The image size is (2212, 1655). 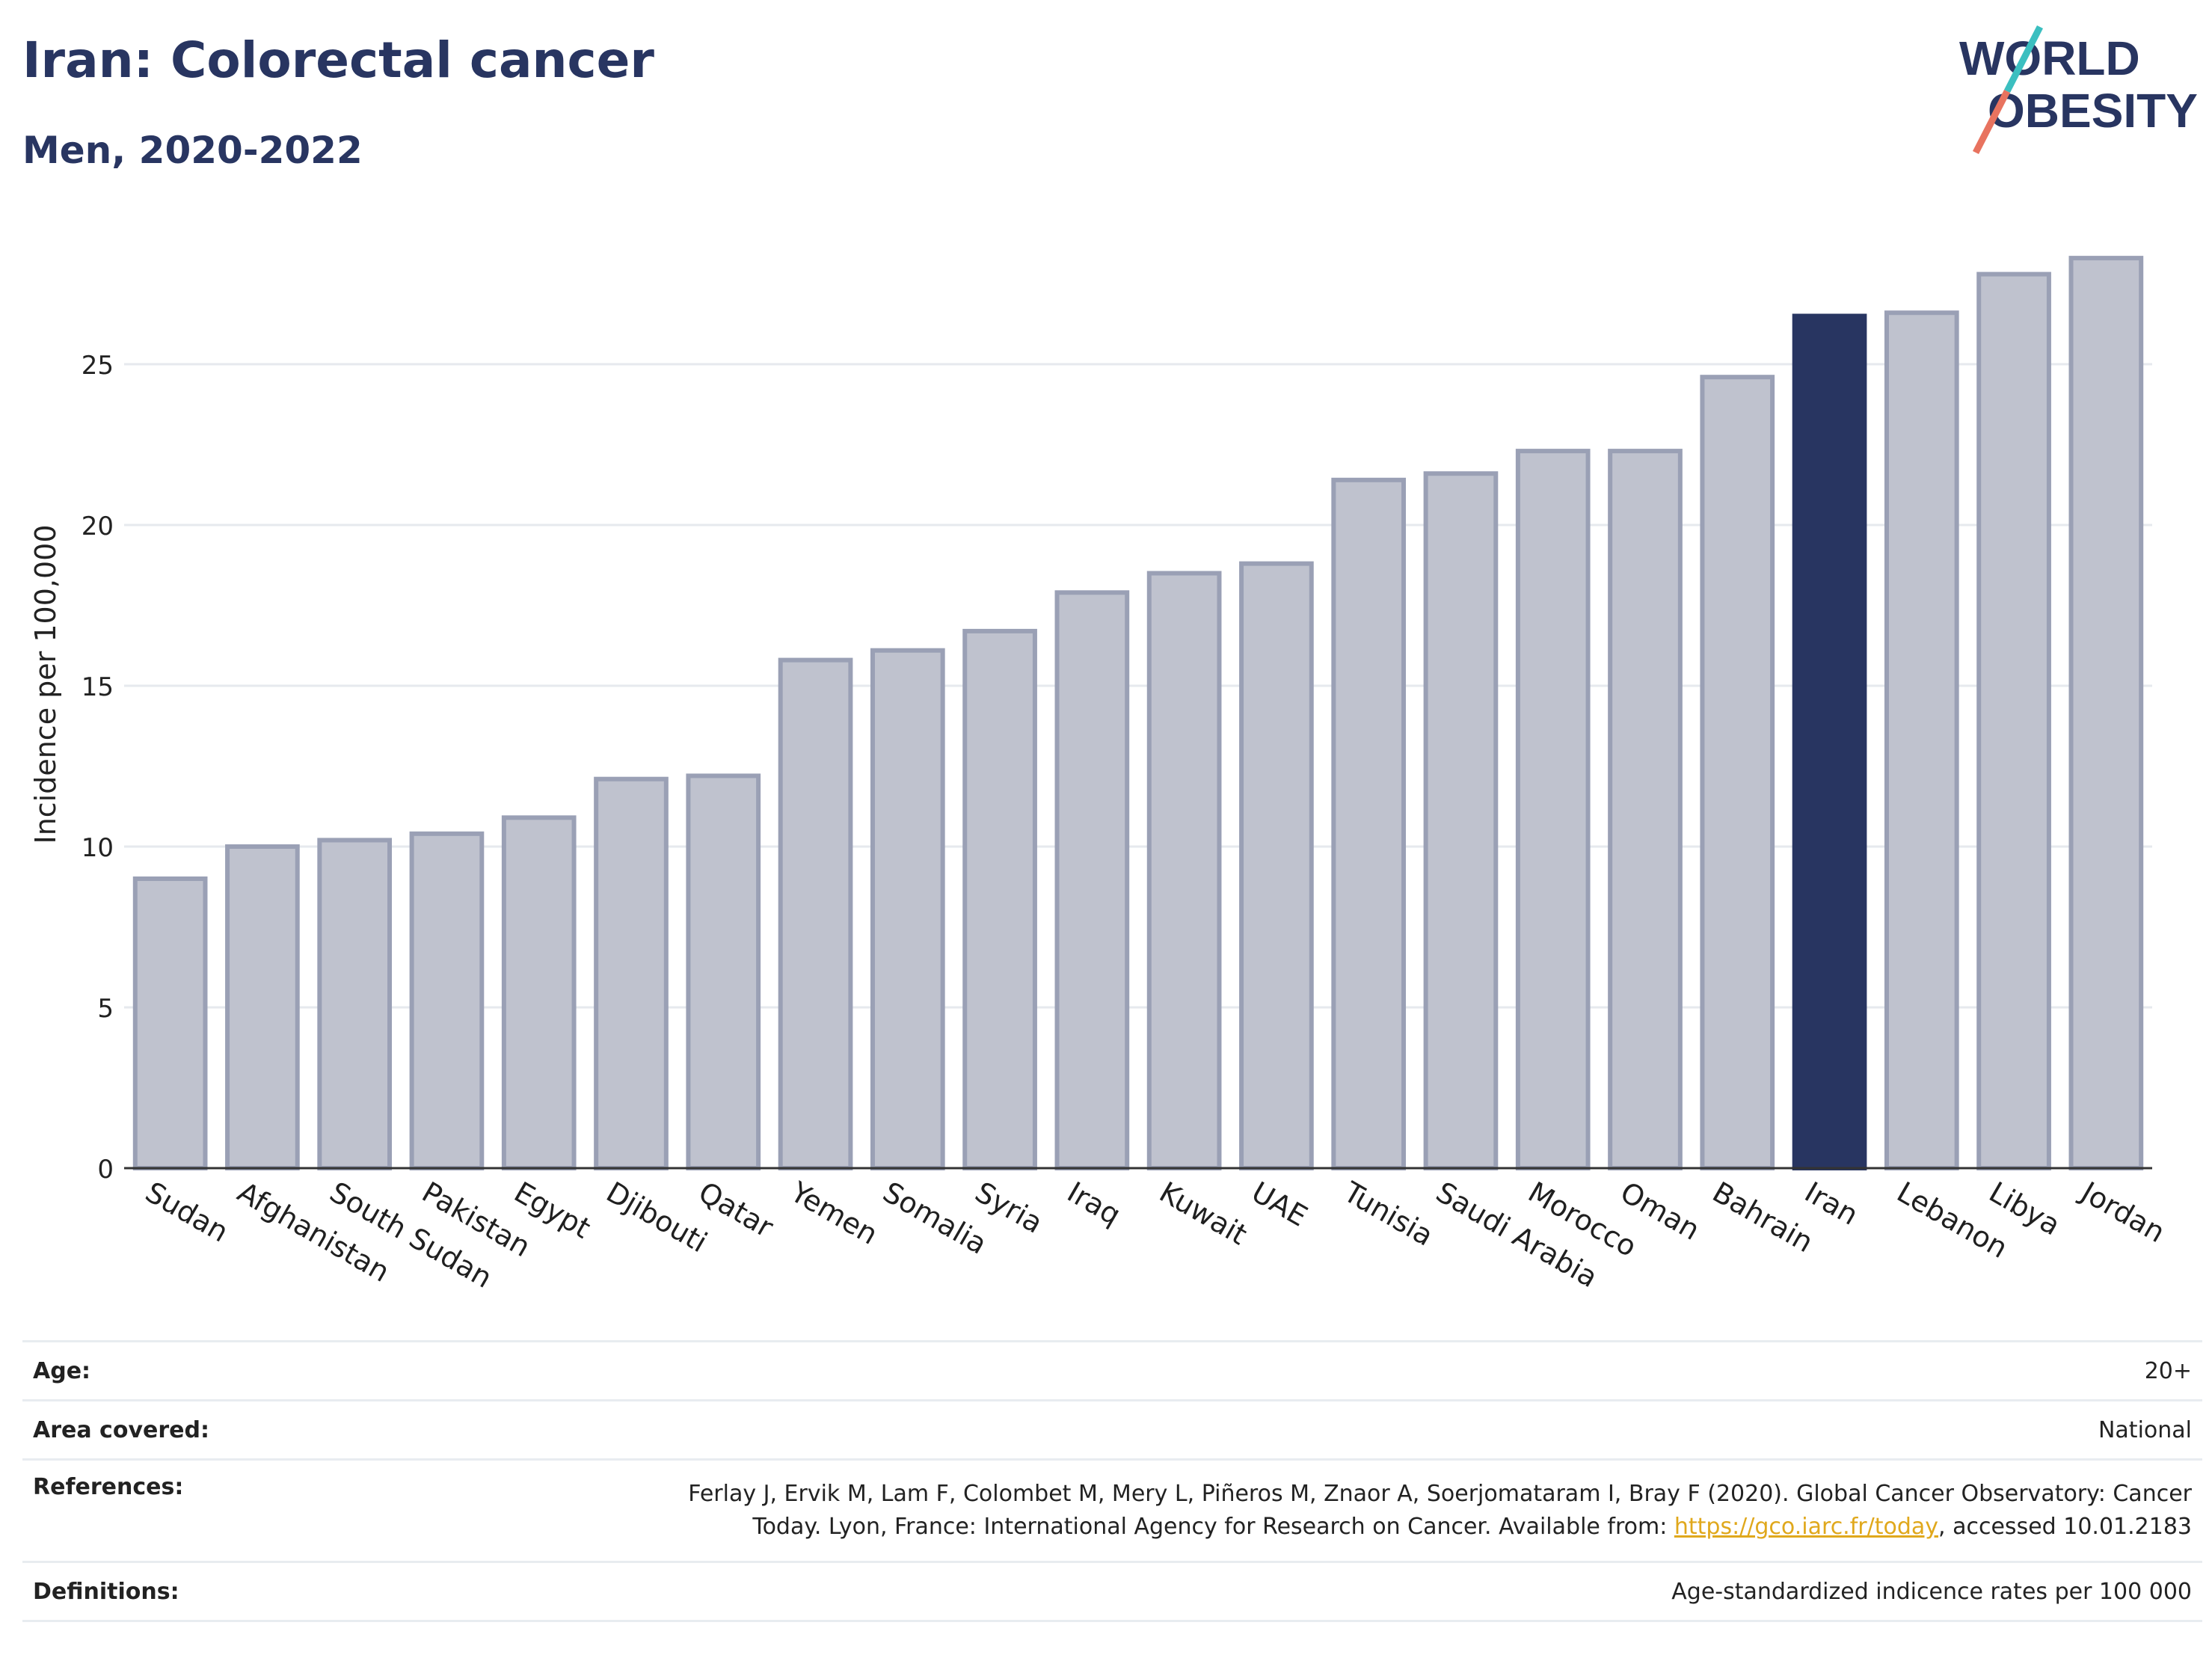 I want to click on y-tick-label: 0, so click(x=105, y=1170).